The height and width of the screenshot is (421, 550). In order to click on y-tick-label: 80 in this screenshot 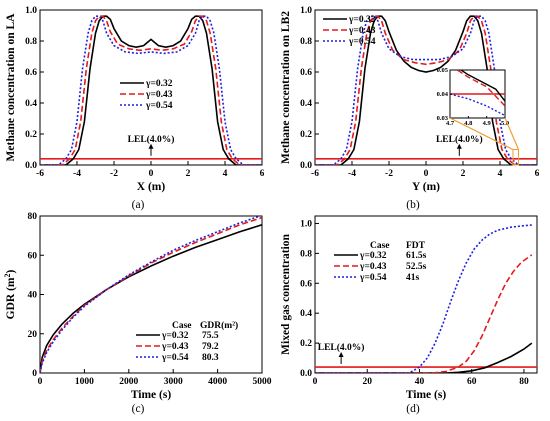, I will do `click(33, 217)`.